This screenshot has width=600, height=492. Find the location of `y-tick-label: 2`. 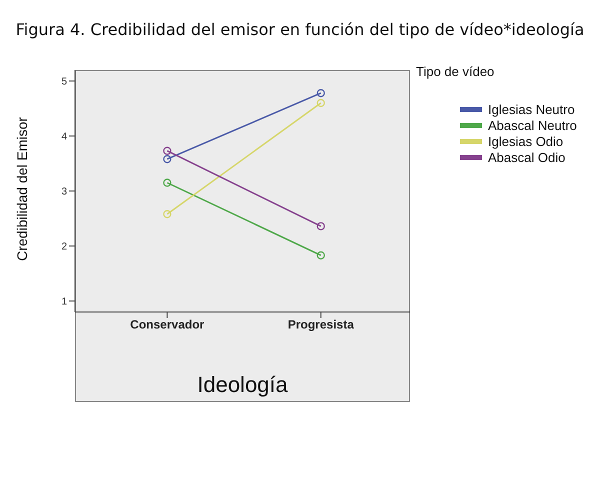

y-tick-label: 2 is located at coordinates (64, 247).